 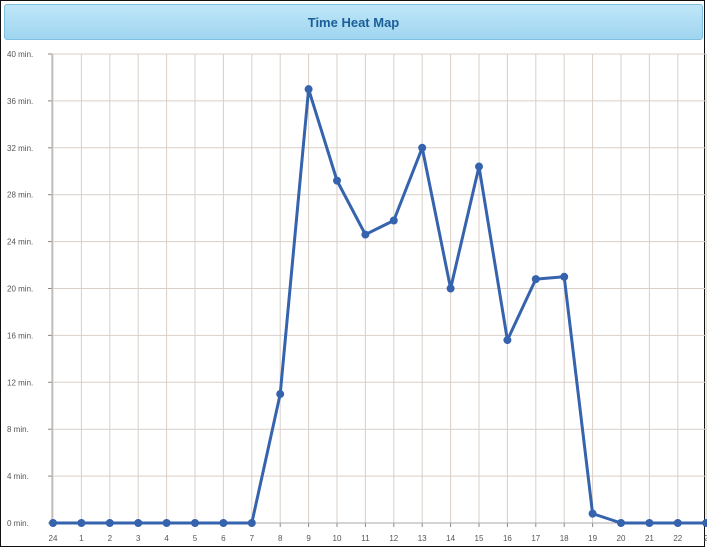 What do you see at coordinates (649, 538) in the screenshot?
I see `x-tick-label: 21` at bounding box center [649, 538].